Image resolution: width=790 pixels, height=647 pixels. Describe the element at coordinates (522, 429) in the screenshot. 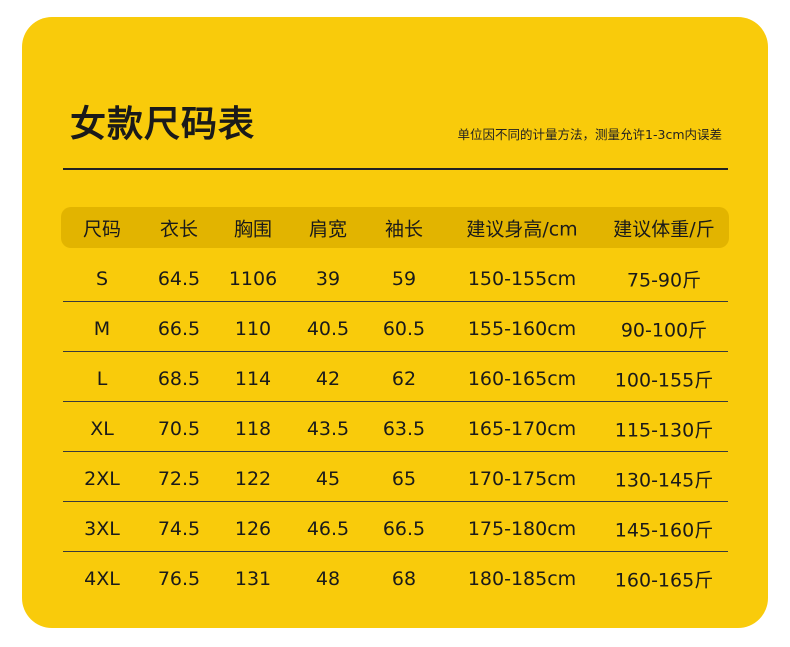

I see `table-cell: 165-170cm` at that location.